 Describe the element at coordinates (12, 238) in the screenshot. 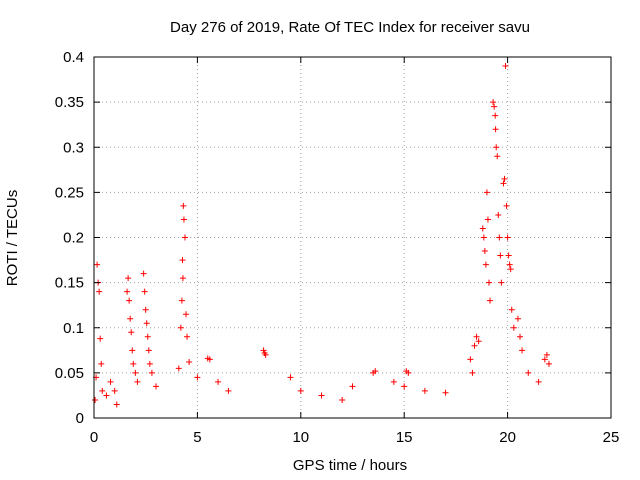

I see `y-axis-label: ROTI / TECUs` at that location.